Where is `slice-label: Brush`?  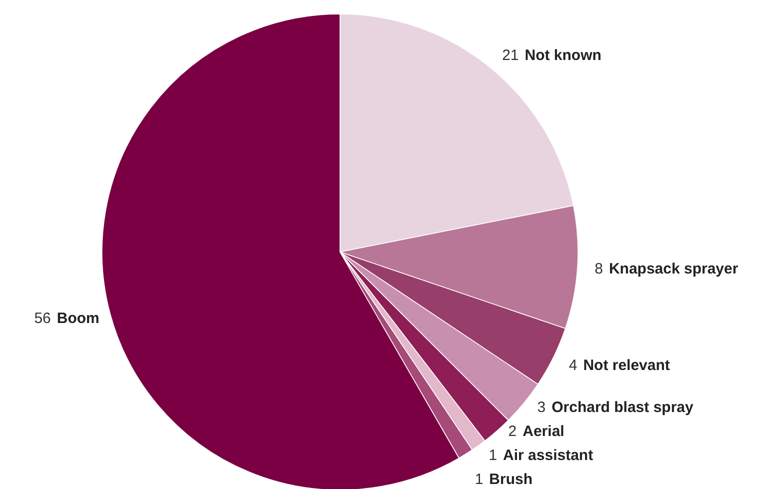
slice-label: Brush is located at coordinates (510, 479).